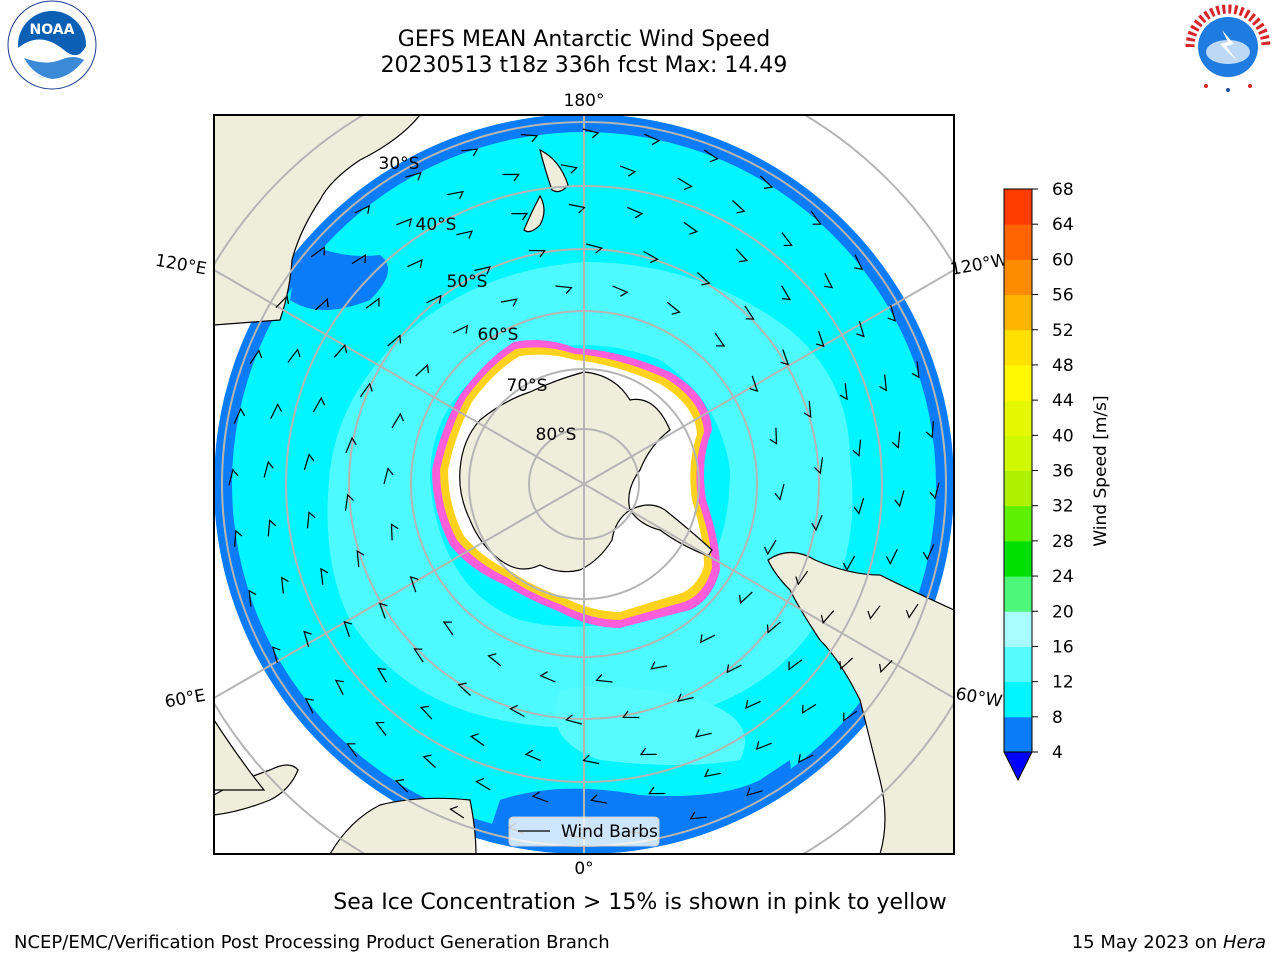 The image size is (1280, 960). Describe the element at coordinates (1057, 753) in the screenshot. I see `colorbar-tick-label: 4` at that location.